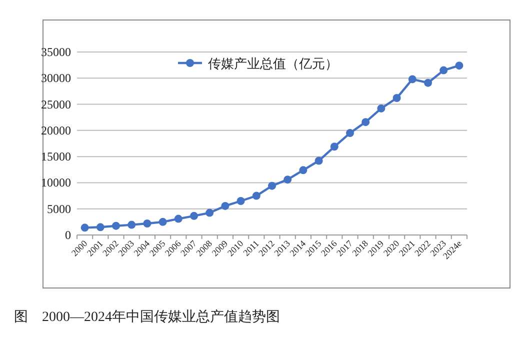  Describe the element at coordinates (68, 235) in the screenshot. I see `y-tick-label: 0` at that location.